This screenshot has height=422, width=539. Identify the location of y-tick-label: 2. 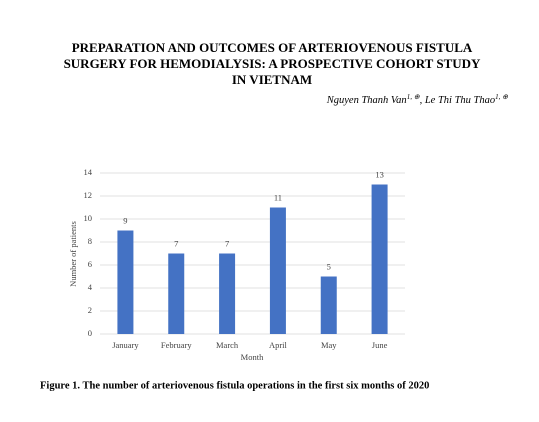
(90, 310).